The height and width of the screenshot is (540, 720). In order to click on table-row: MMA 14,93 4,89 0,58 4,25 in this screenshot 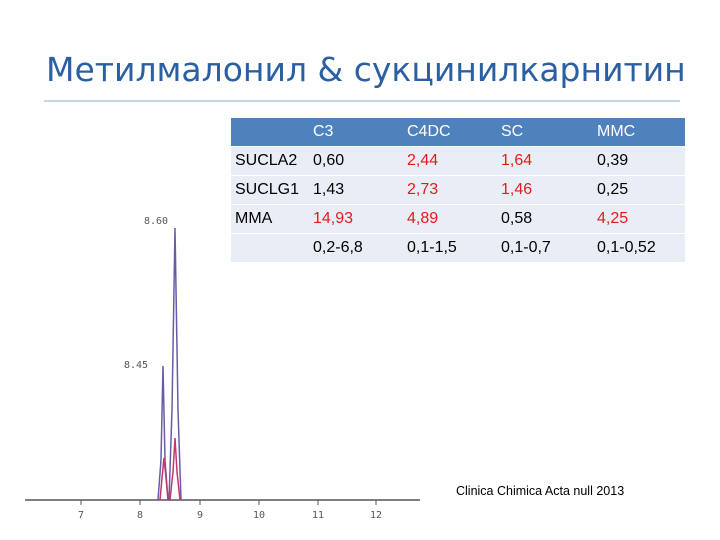, I will do `click(458, 219)`.